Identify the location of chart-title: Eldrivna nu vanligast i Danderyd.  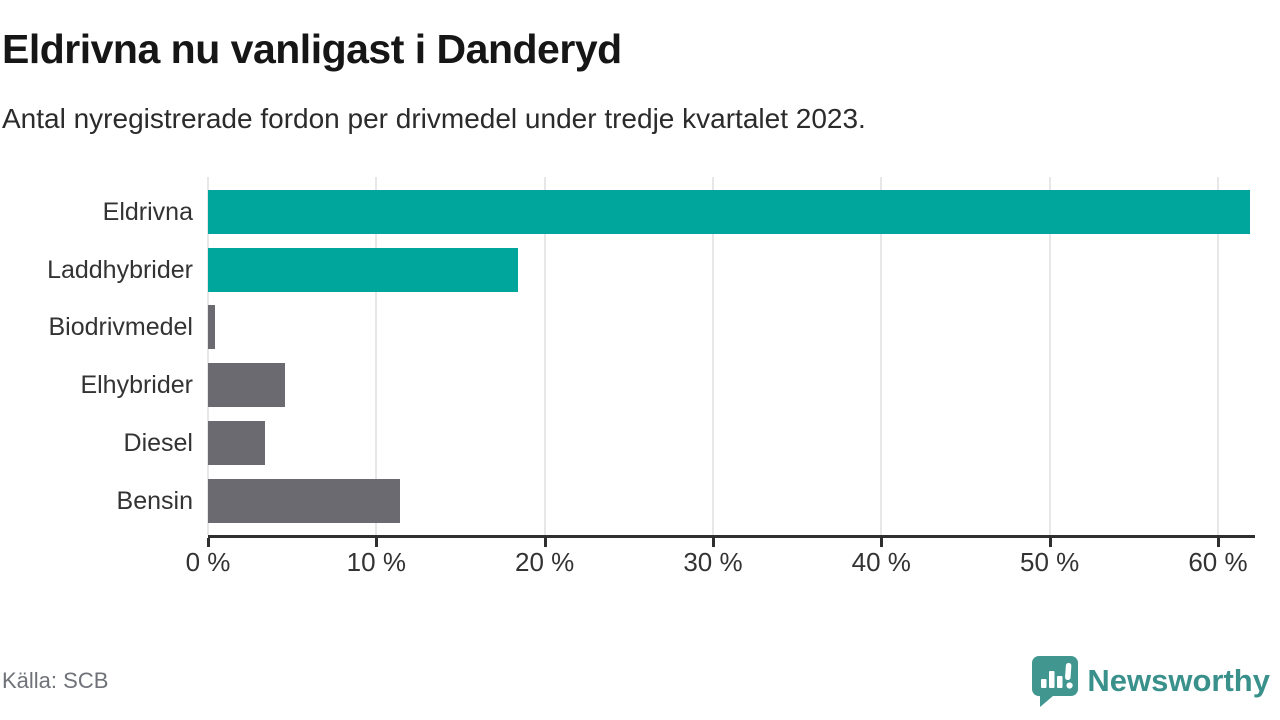
(312, 49).